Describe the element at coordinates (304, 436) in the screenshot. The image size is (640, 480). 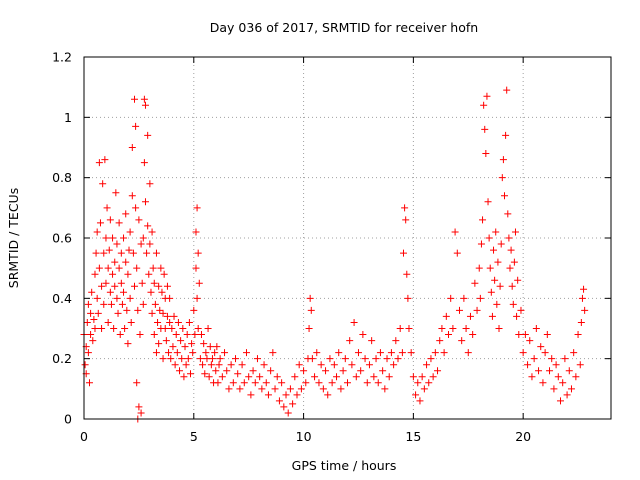
I see `x-tick-label: 10` at that location.